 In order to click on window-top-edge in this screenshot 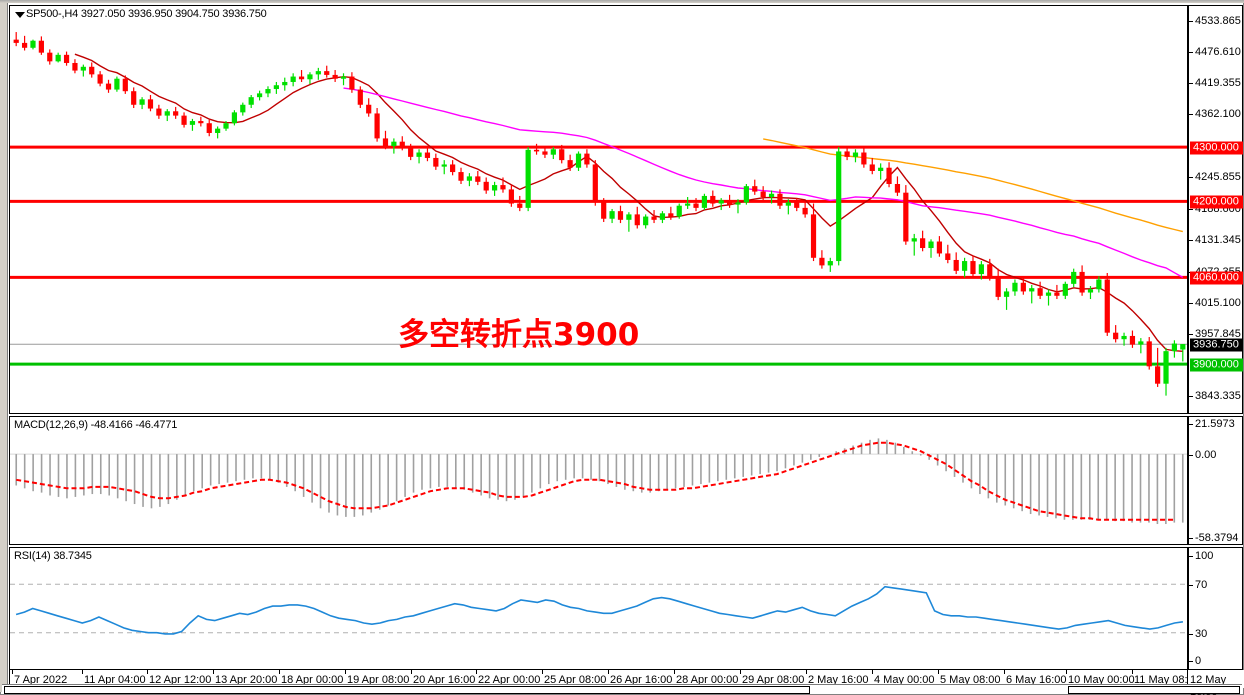, I will do `click(622, 1)`.